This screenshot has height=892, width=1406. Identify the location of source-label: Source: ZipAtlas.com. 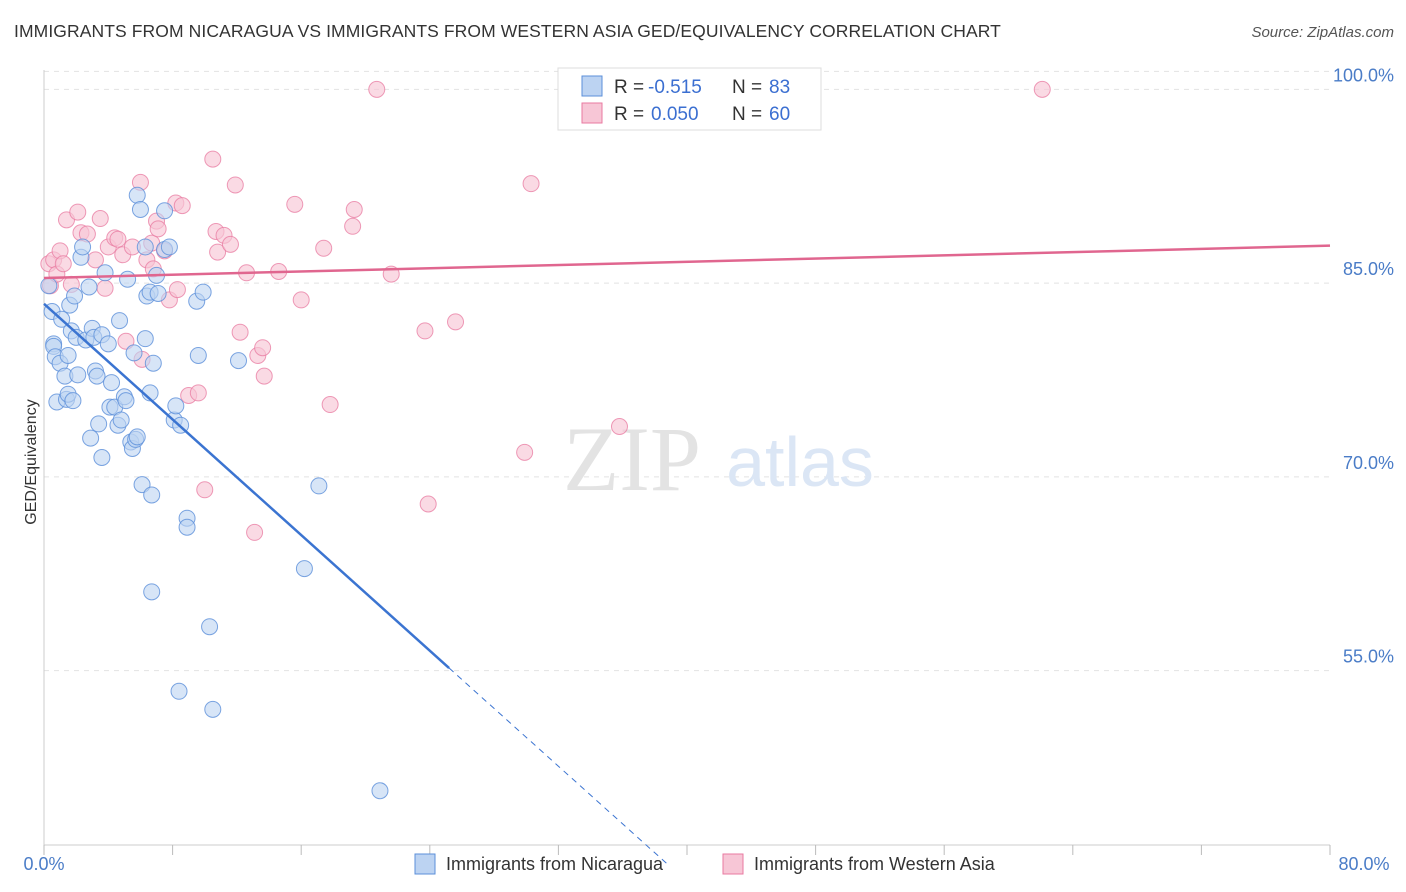
(1322, 32).